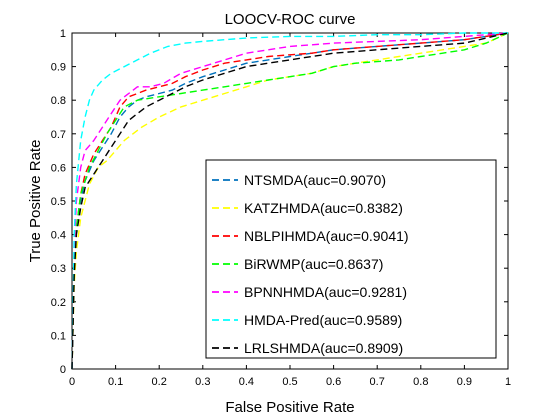 The image size is (560, 420). What do you see at coordinates (289, 382) in the screenshot?
I see `x-tick-label: 0.5` at bounding box center [289, 382].